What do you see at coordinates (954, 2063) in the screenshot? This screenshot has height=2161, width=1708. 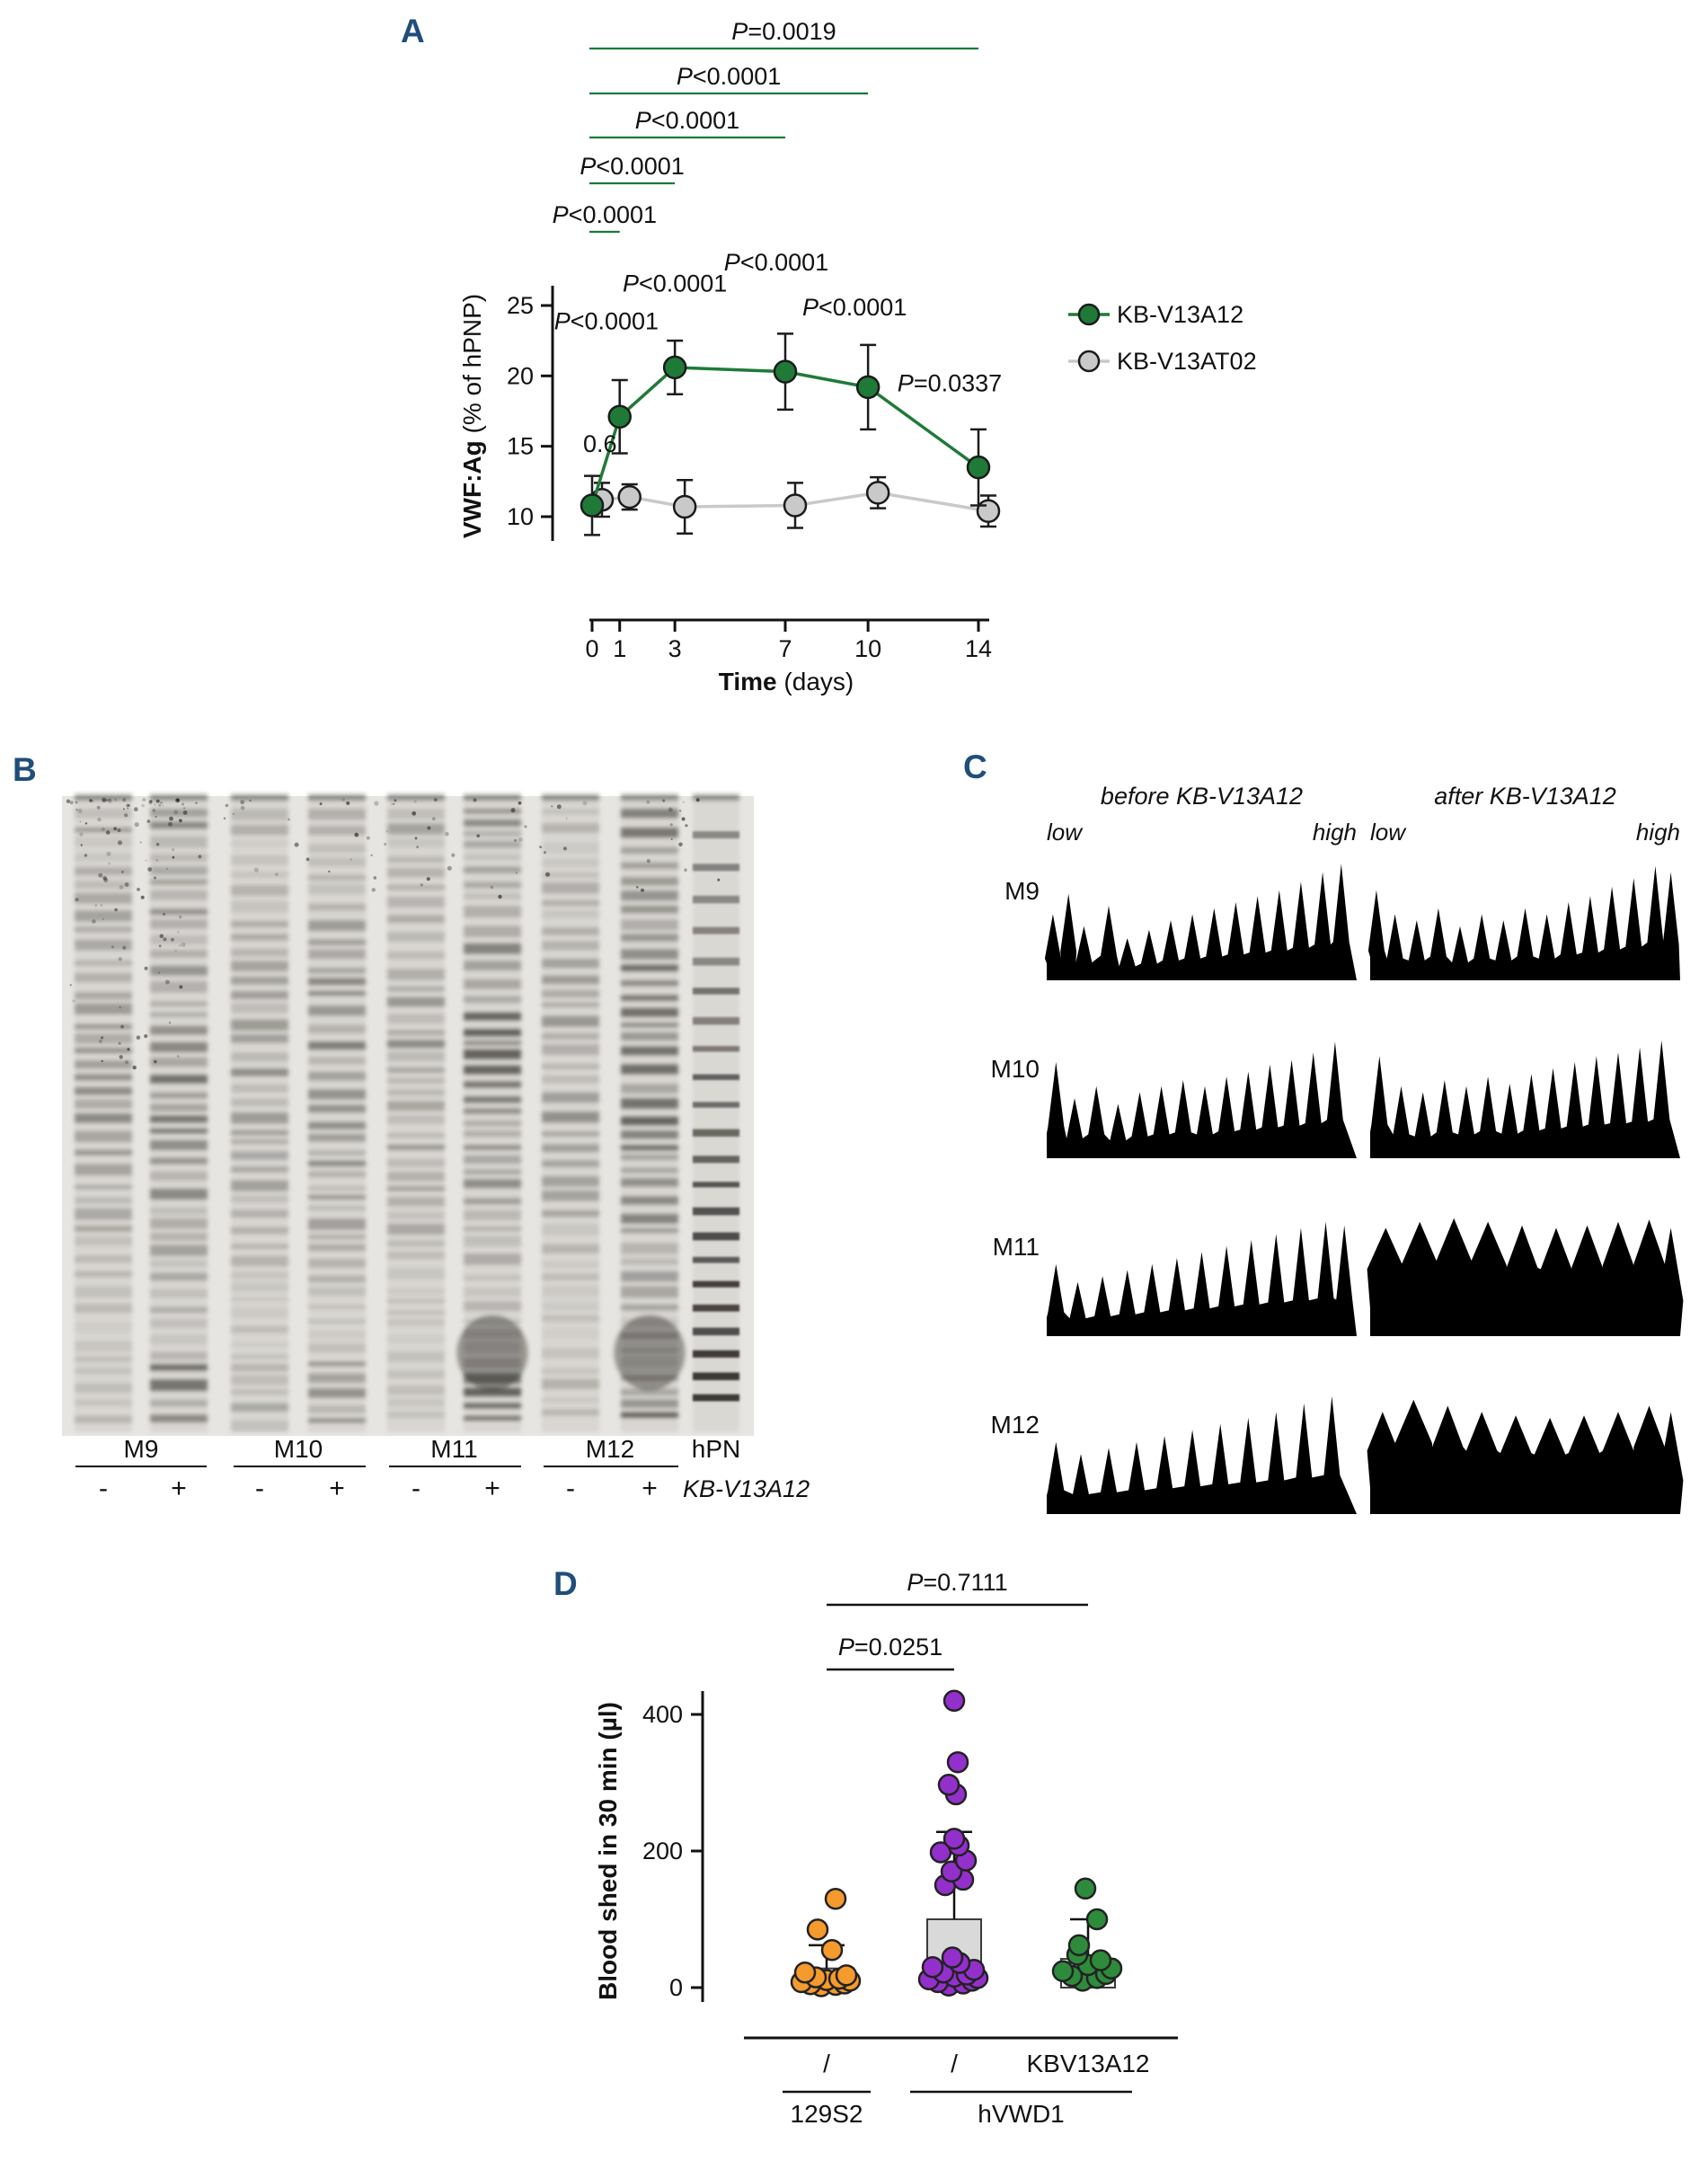 I see `group-label: /` at bounding box center [954, 2063].